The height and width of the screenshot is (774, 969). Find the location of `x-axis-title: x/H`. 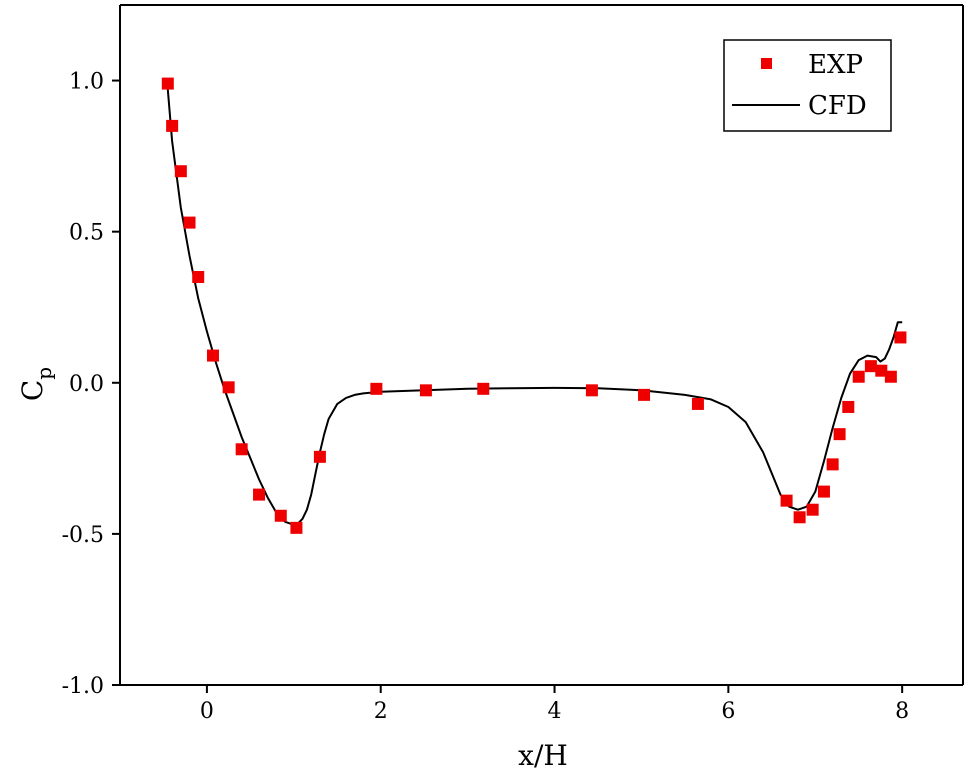

x-axis-title: x/H is located at coordinates (543, 755).